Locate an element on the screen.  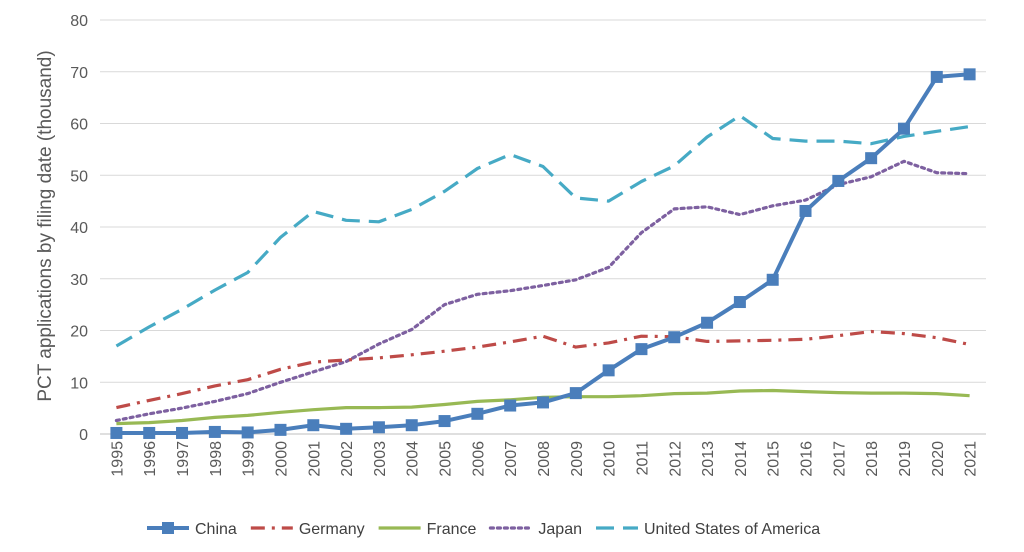
x-tick-label: 2014 is located at coordinates (741, 459).